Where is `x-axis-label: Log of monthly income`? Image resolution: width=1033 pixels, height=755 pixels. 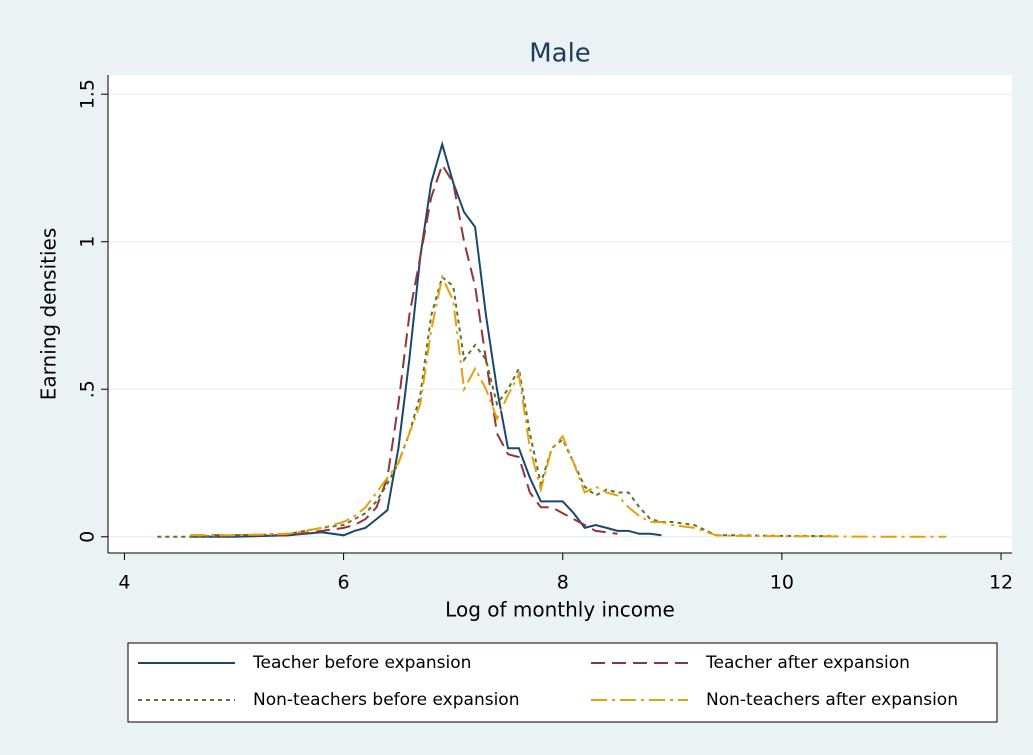 x-axis-label: Log of monthly income is located at coordinates (560, 610).